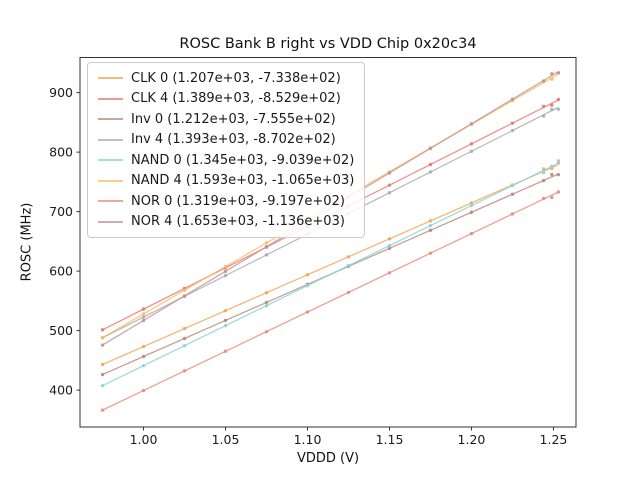 This screenshot has height=480, width=640. I want to click on chart-title: ROSC Bank B right vs VDD Chip 0x20c34, so click(328, 44).